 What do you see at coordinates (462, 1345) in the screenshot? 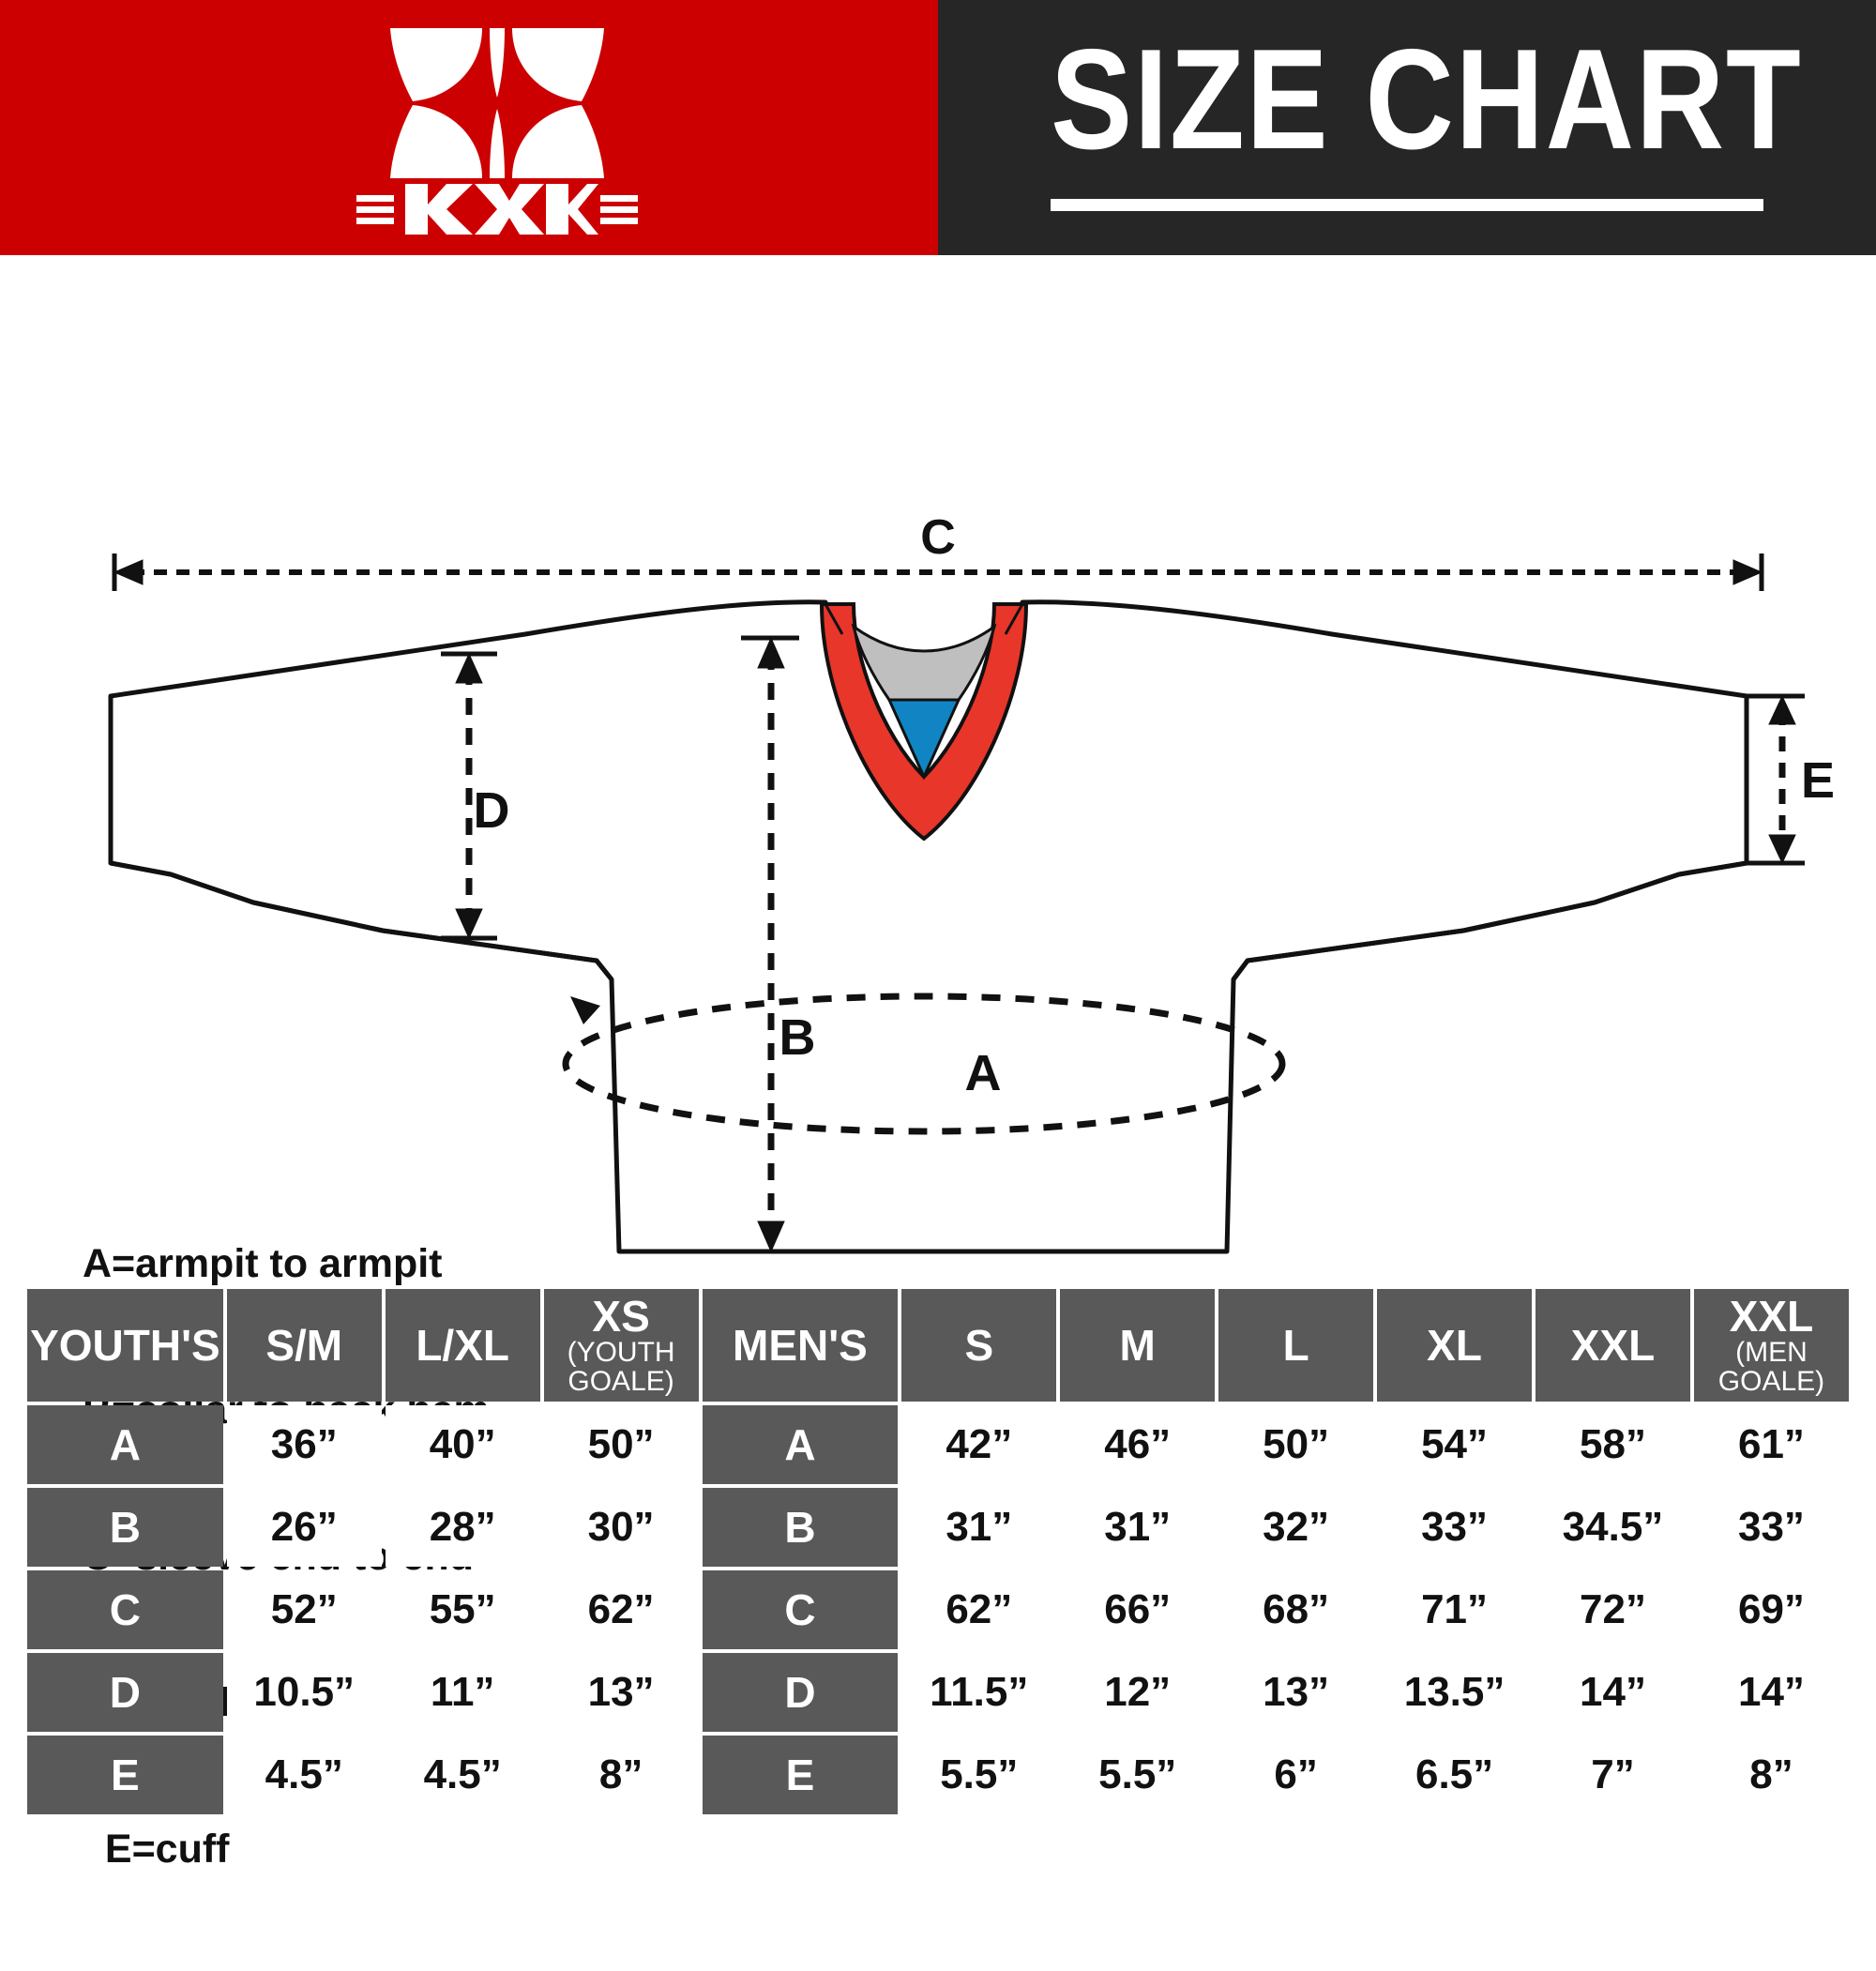
I see `header-youth-lxl: L/XL` at bounding box center [462, 1345].